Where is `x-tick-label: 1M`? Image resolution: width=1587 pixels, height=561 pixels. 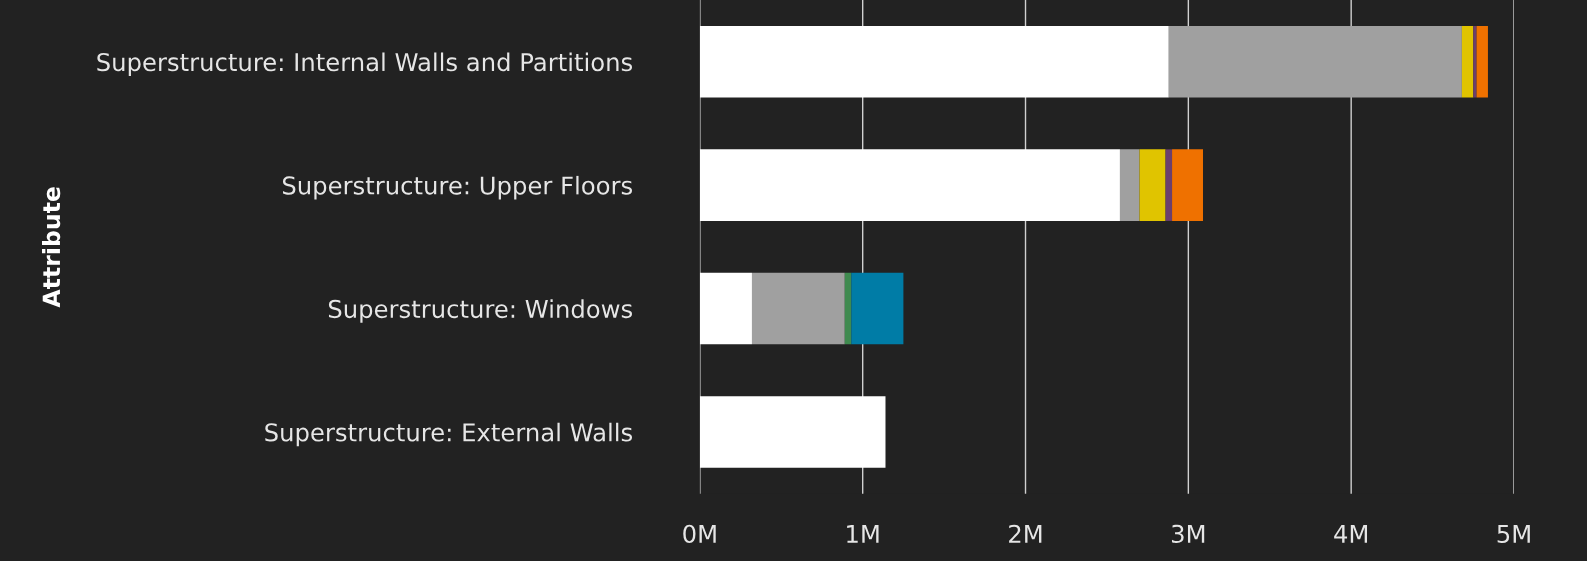 x-tick-label: 1M is located at coordinates (863, 533).